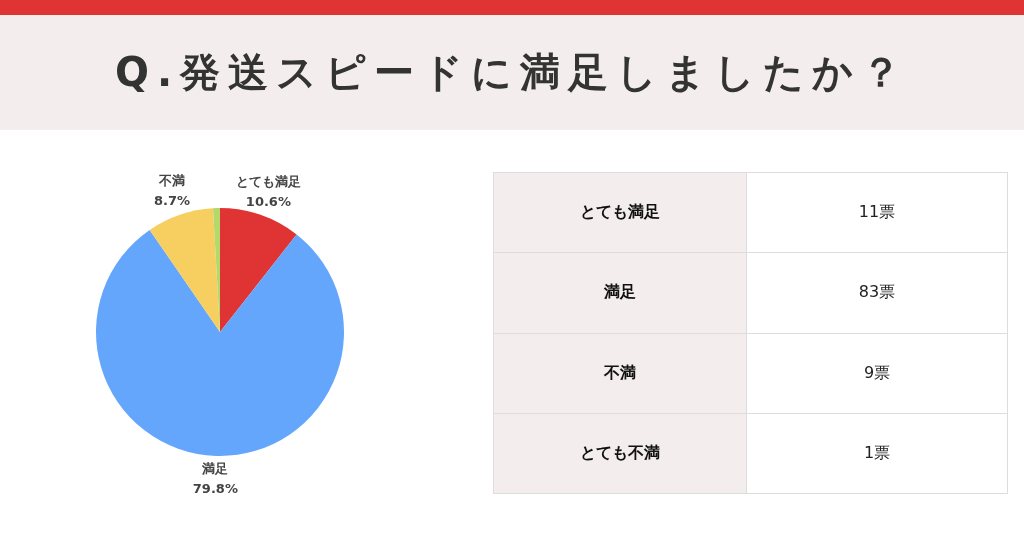  What do you see at coordinates (877, 452) in the screenshot?
I see `text: 1票` at bounding box center [877, 452].